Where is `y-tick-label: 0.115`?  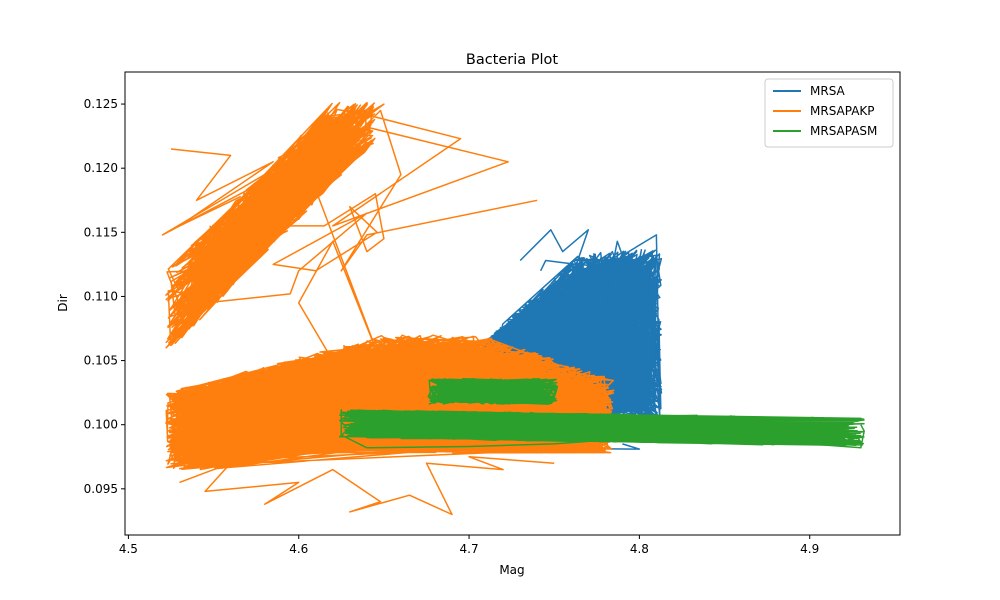 y-tick-label: 0.115 is located at coordinates (101, 232).